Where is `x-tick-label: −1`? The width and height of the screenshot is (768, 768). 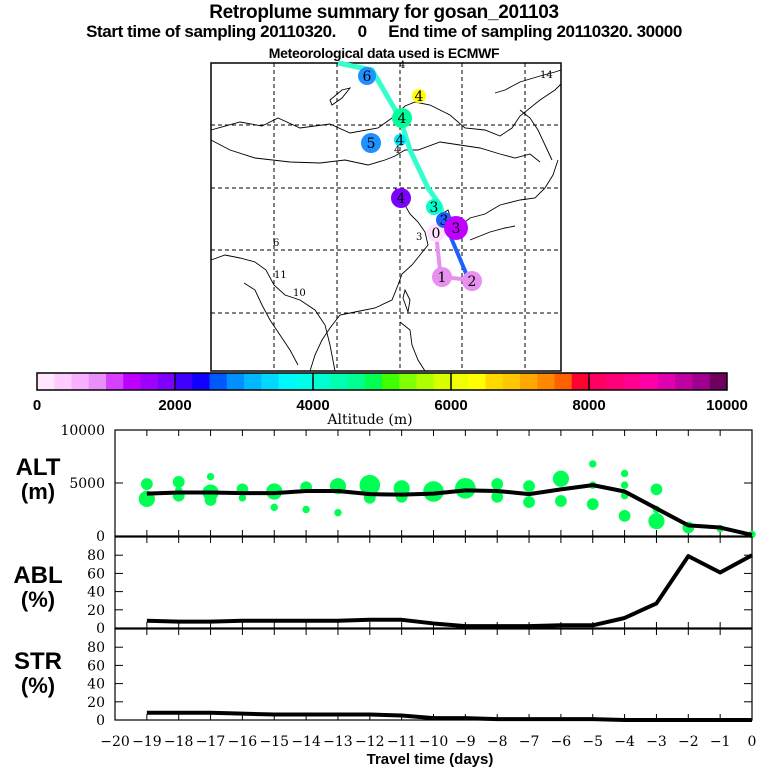 x-tick-label: −1 is located at coordinates (720, 742).